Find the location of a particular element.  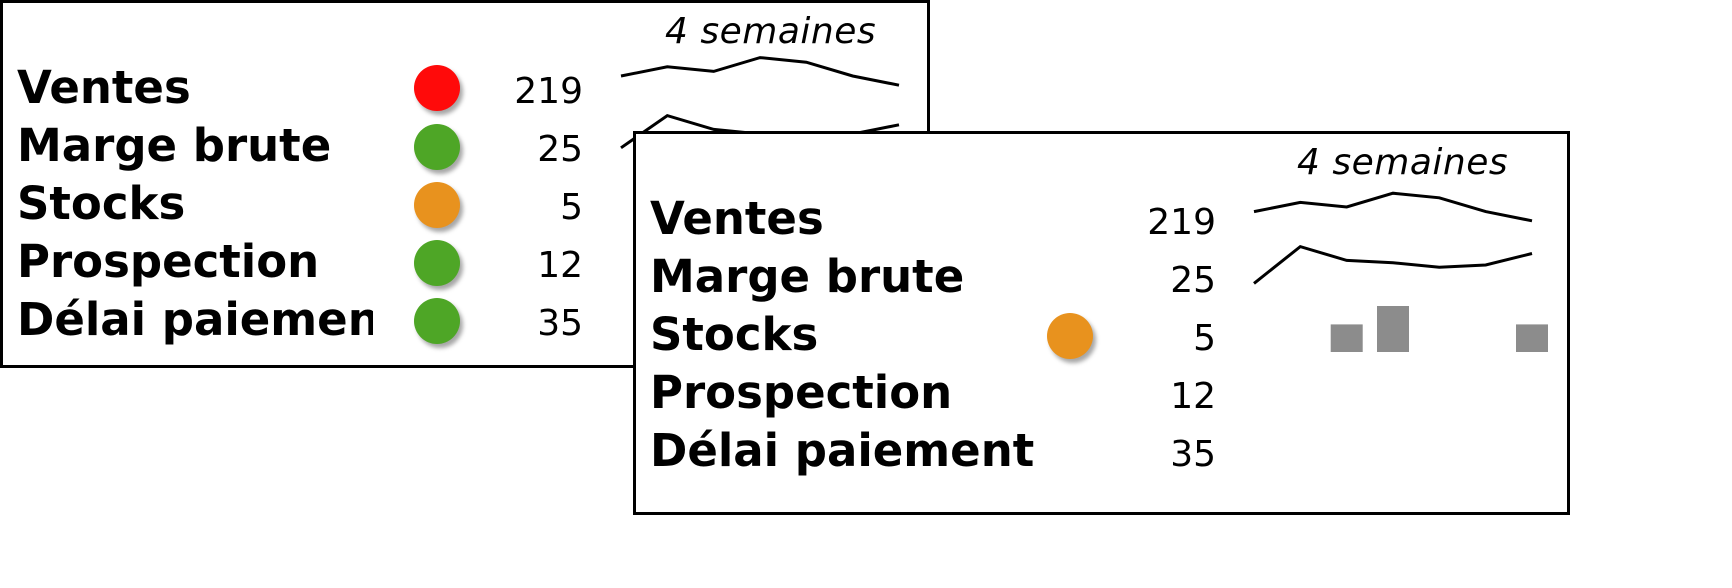

sparklines-front is located at coordinates (1400, 271).